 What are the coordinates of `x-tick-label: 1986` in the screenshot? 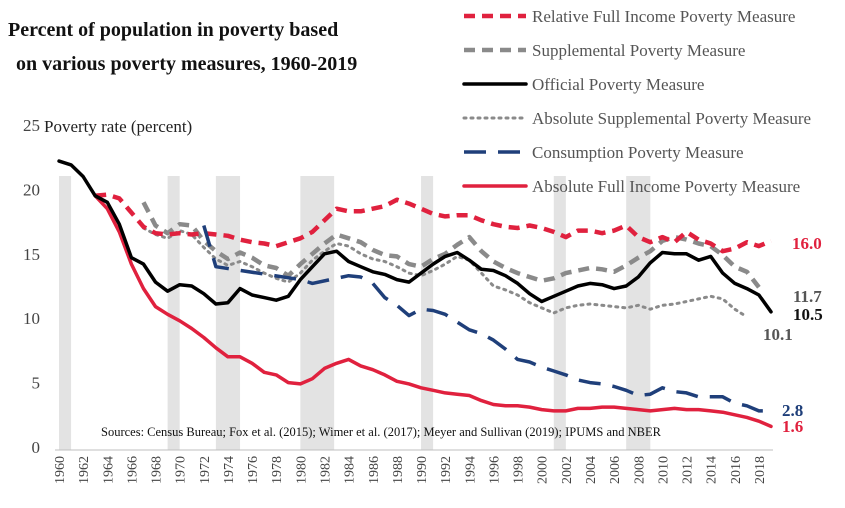 It's located at (374, 470).